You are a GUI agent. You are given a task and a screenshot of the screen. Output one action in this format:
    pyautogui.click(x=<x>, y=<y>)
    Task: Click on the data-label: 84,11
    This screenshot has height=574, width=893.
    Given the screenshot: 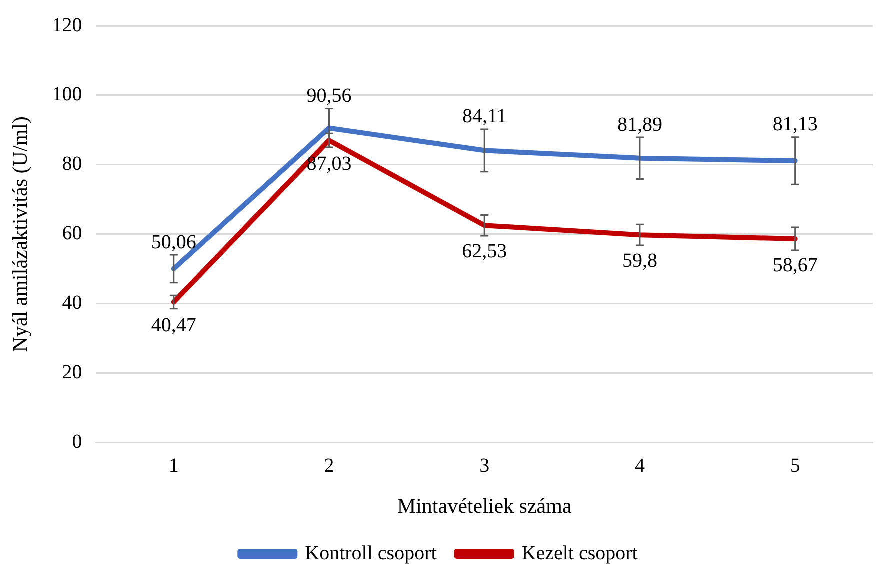 What is the action you would take?
    pyautogui.click(x=484, y=117)
    